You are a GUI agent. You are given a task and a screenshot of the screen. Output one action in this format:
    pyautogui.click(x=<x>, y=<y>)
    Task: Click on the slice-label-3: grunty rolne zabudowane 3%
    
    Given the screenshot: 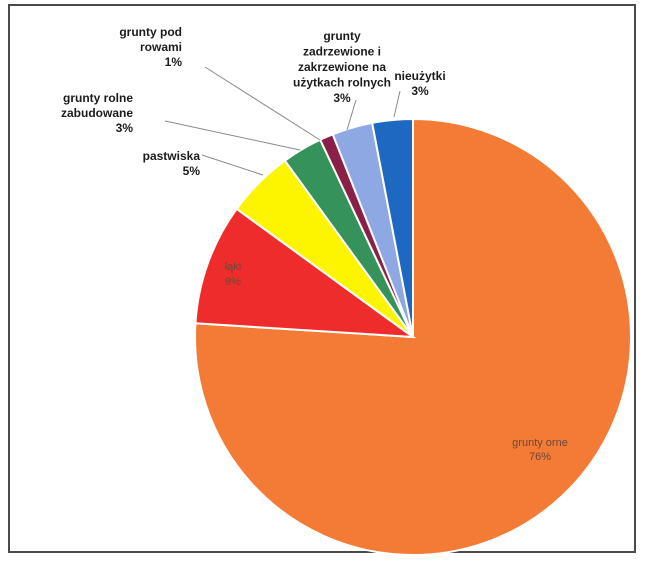 What is the action you would take?
    pyautogui.click(x=97, y=113)
    